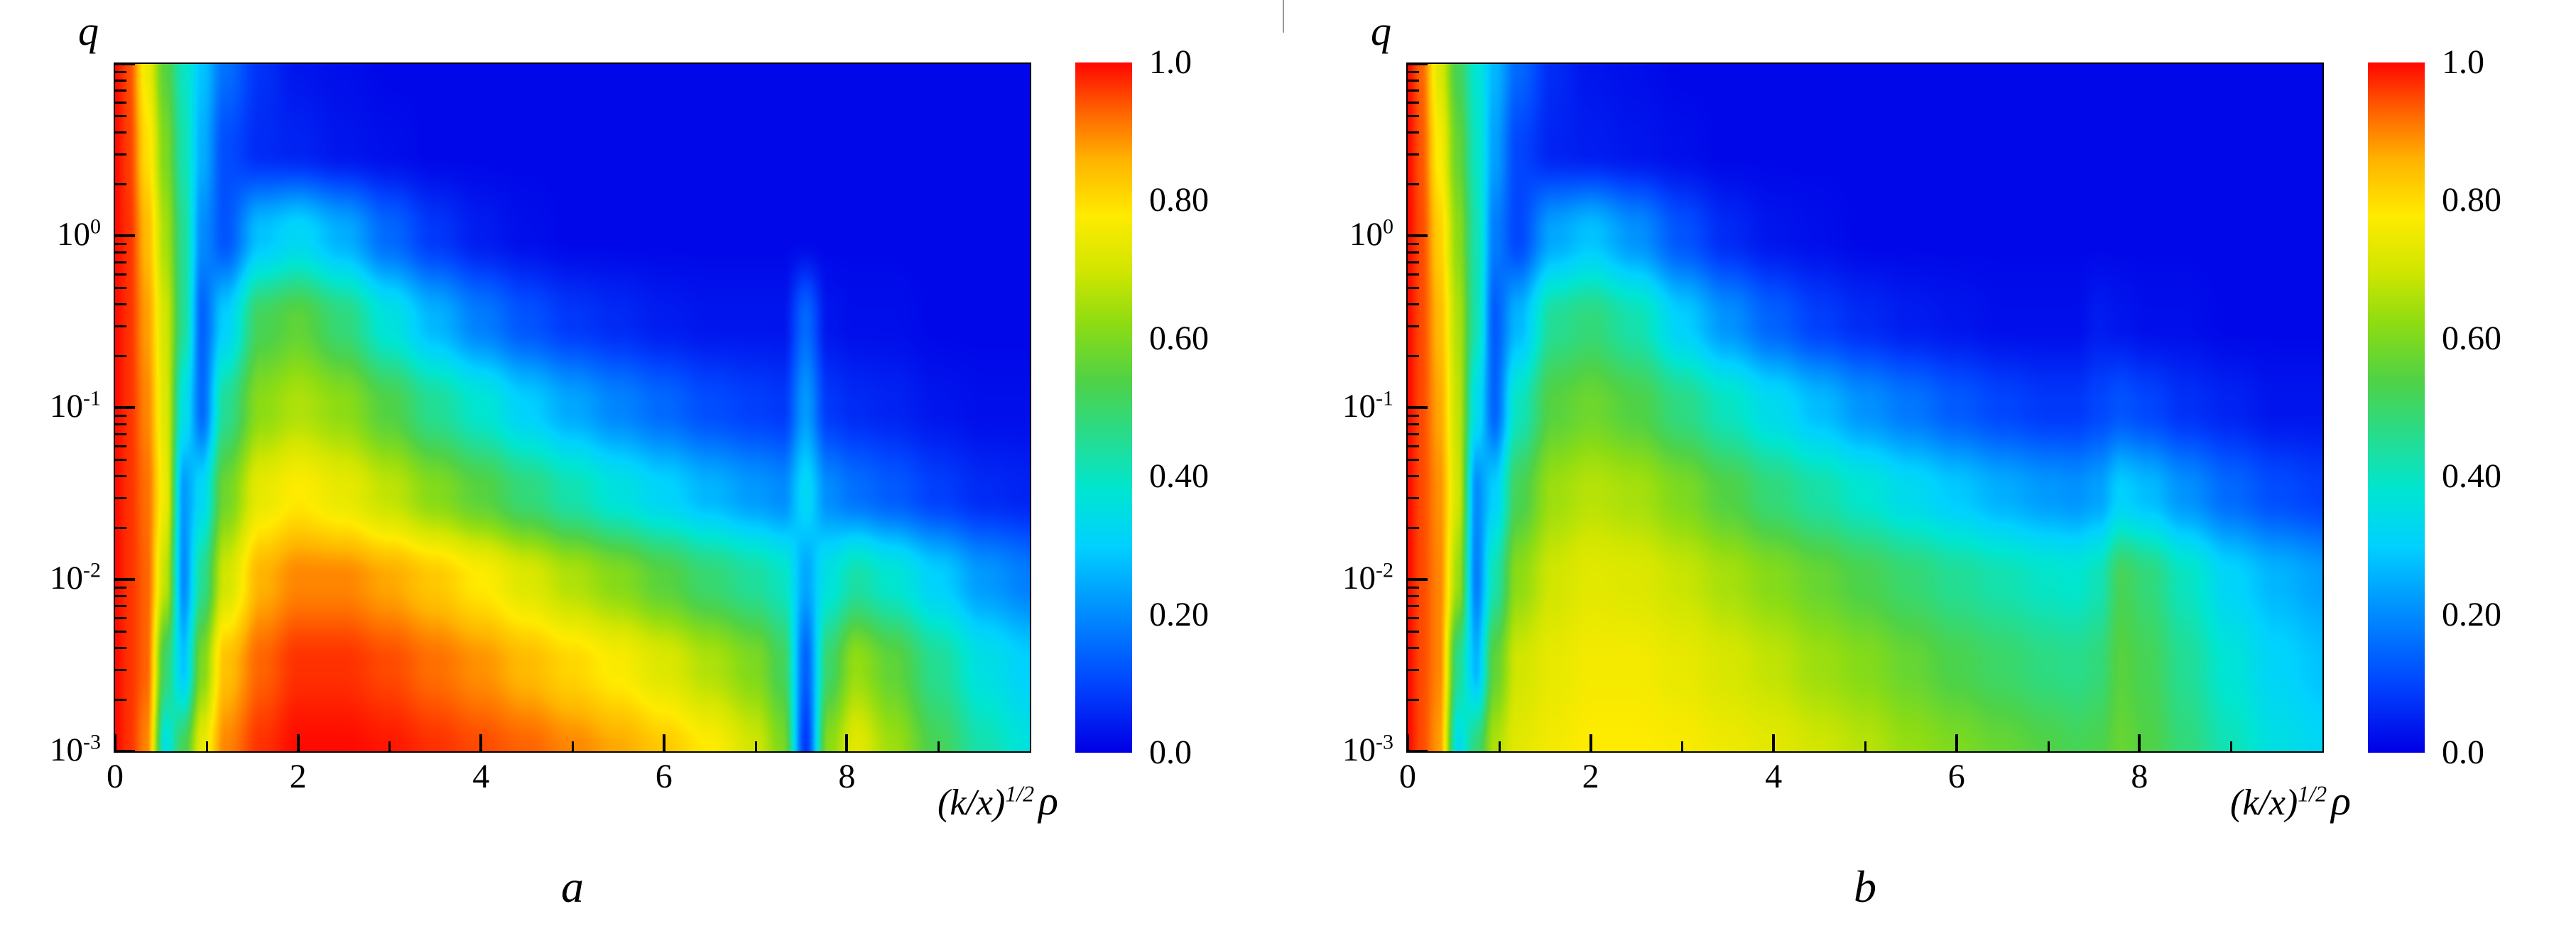  I want to click on y-tick-label: 10⁻², so click(76, 577).